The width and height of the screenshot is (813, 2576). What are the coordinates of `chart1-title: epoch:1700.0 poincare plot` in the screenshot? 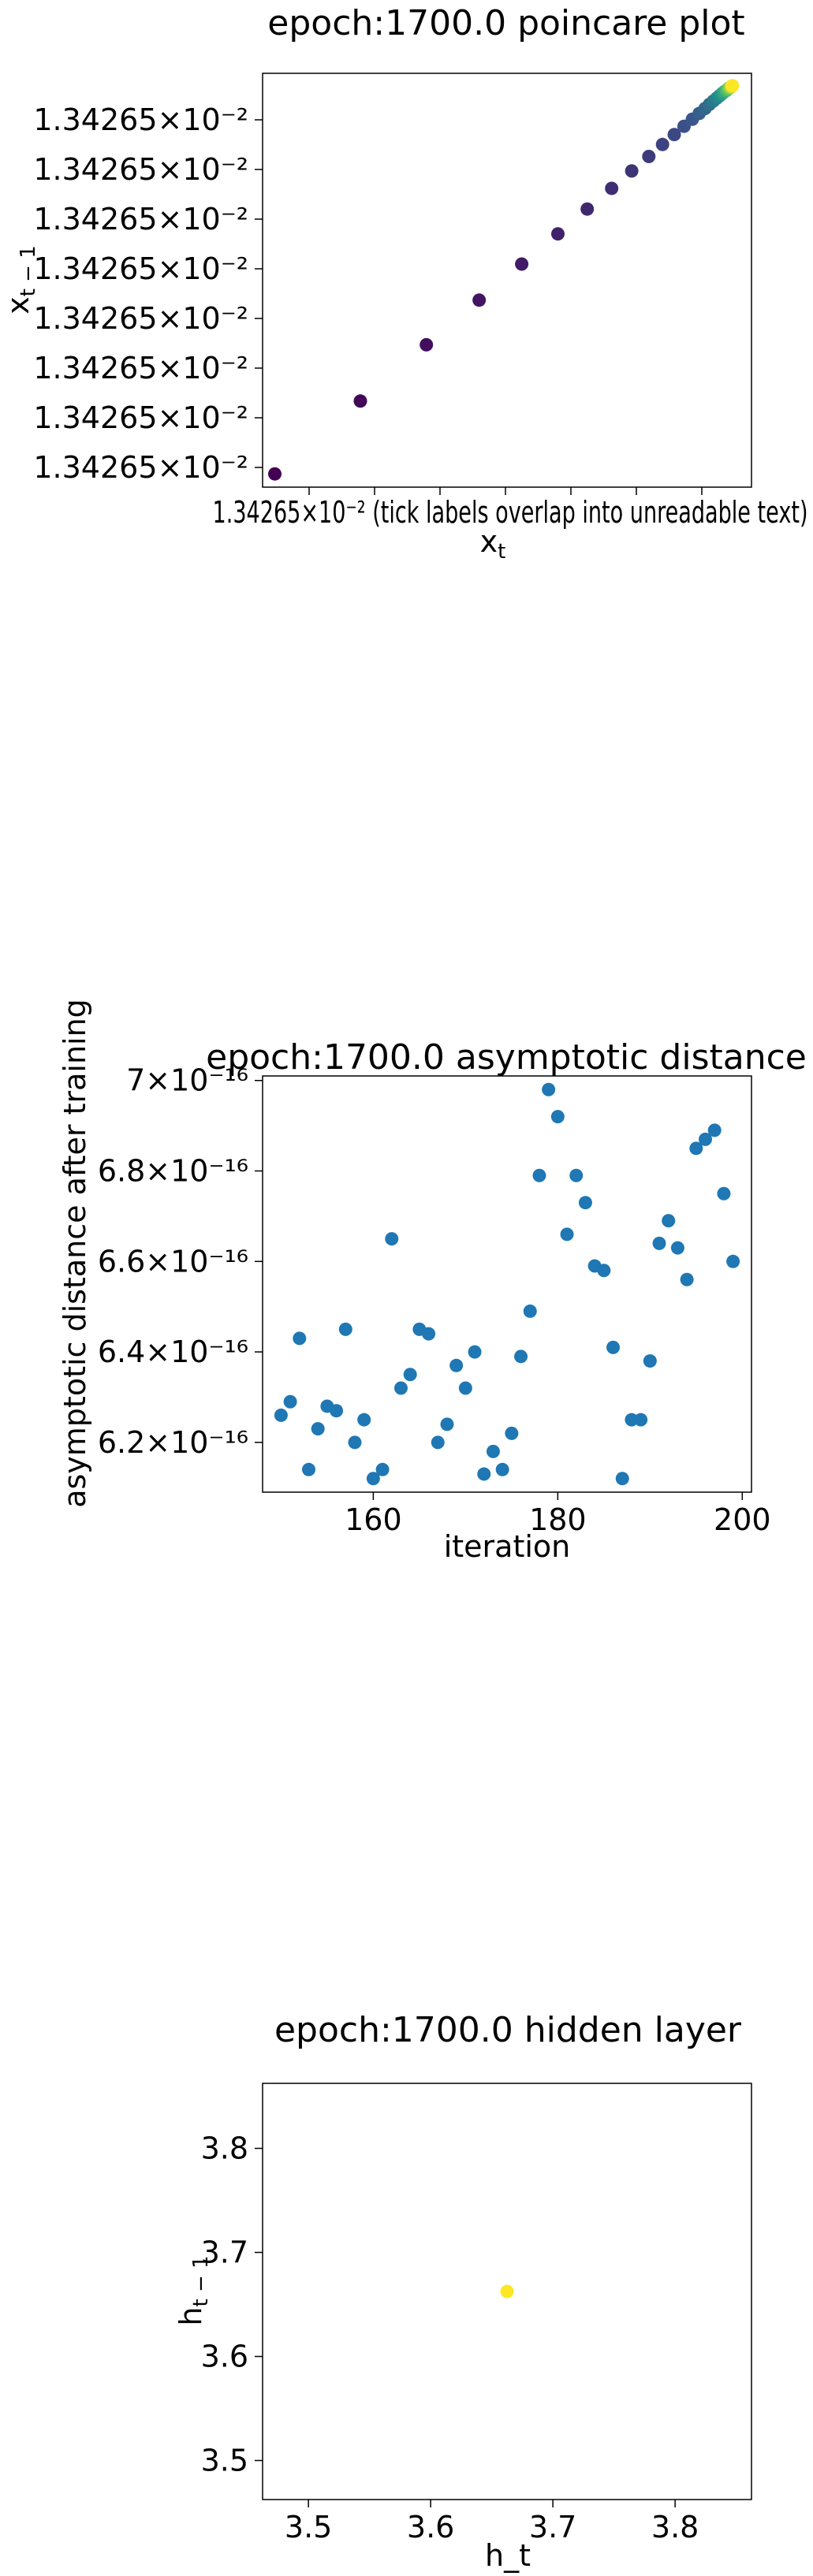 It's located at (505, 23).